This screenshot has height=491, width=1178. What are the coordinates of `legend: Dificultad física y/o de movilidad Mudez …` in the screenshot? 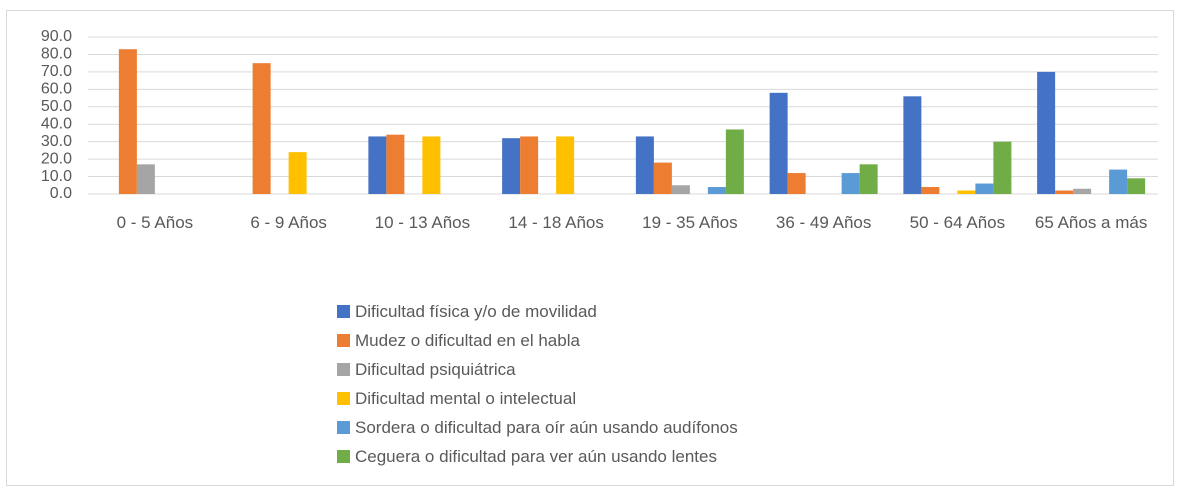 It's located at (537, 384).